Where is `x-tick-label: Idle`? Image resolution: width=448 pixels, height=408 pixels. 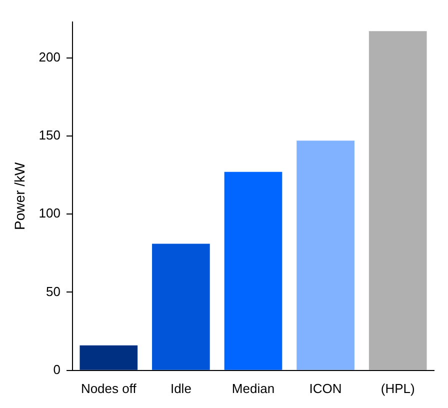
x-tick-label: Idle is located at coordinates (181, 388).